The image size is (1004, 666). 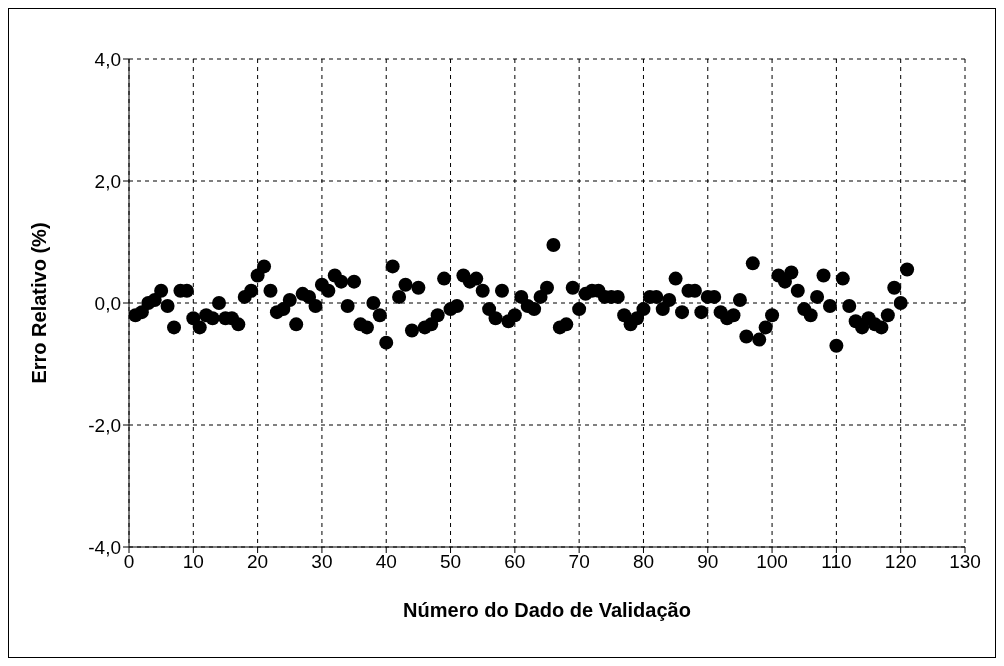 I want to click on x-tick-label: 80, so click(x=643, y=562).